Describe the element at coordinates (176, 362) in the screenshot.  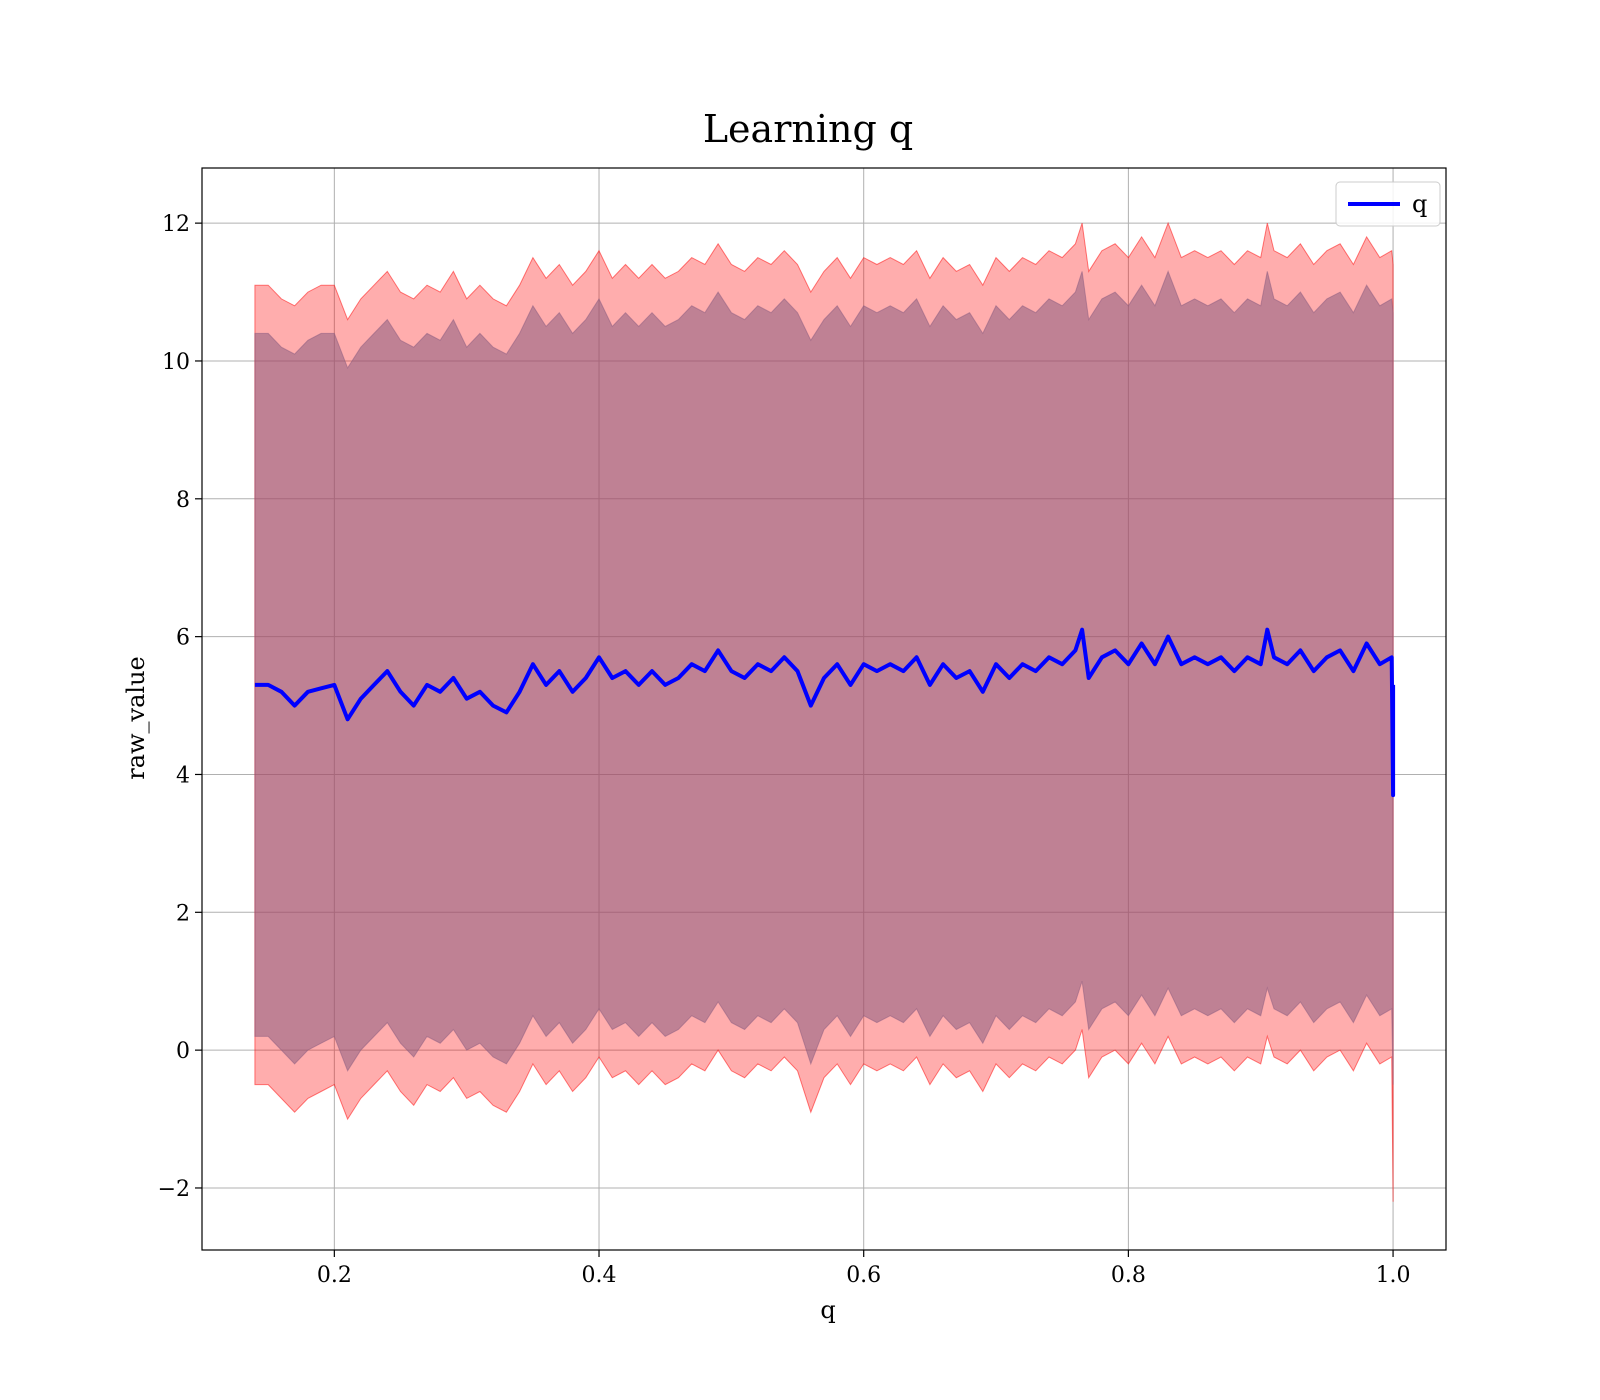
I see `y-tick-label-6: 10` at that location.